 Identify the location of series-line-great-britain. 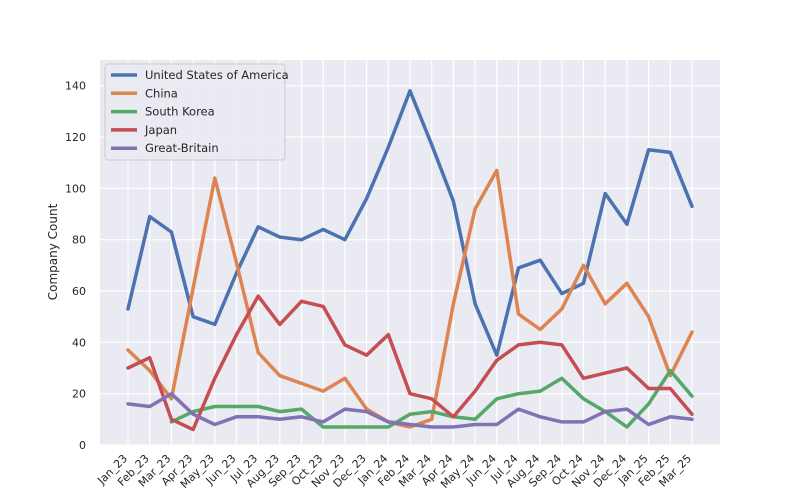
(410, 410).